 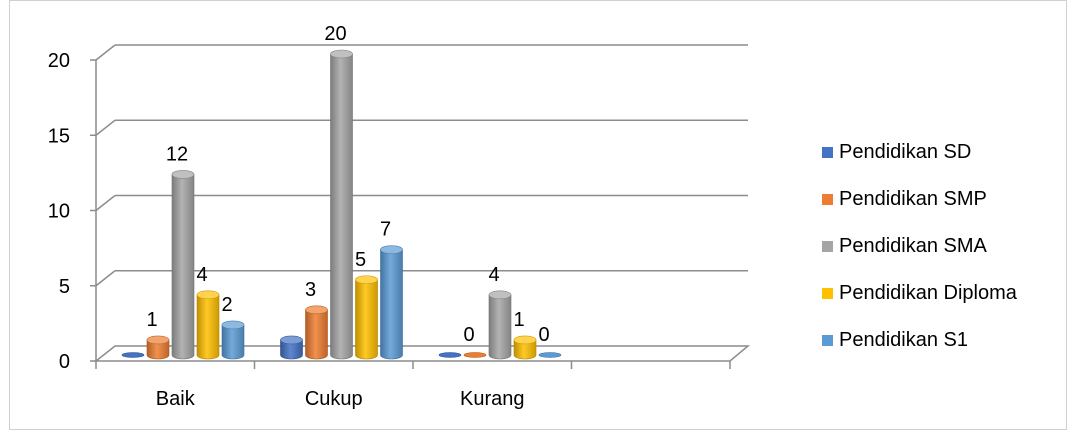 What do you see at coordinates (59, 61) in the screenshot?
I see `y-tick-label: 20` at bounding box center [59, 61].